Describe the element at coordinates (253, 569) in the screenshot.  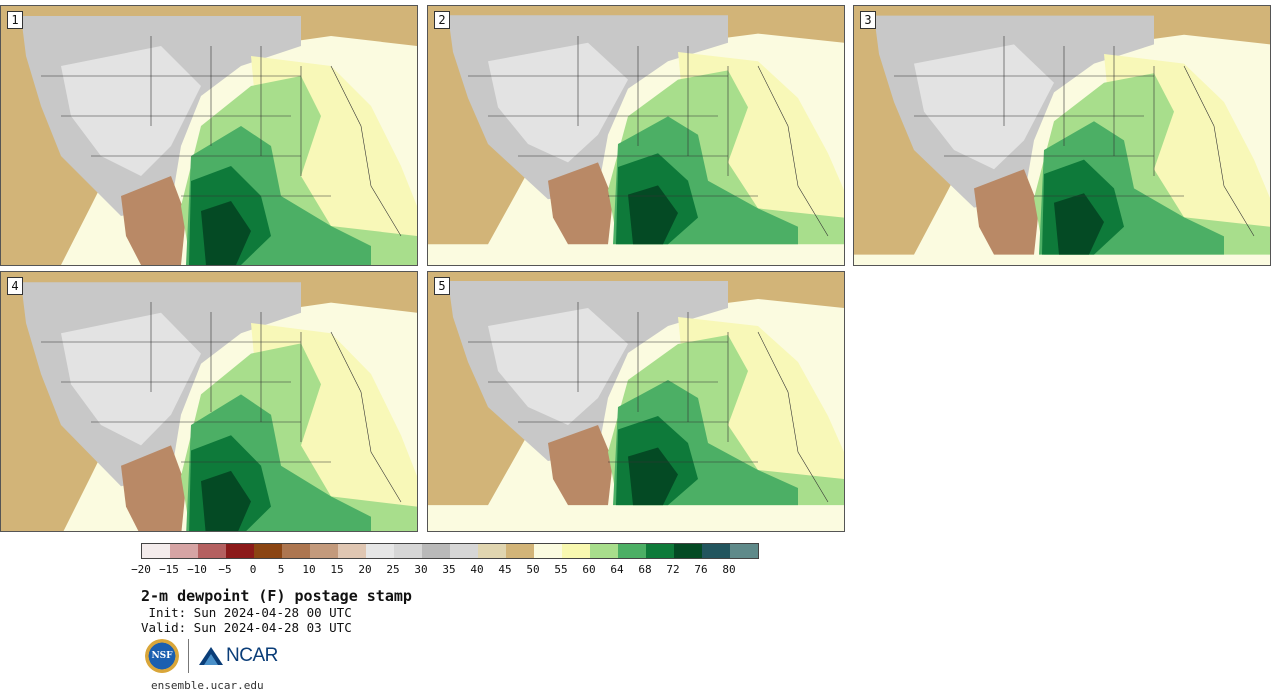
I see `colorbar-tick-label: 0` at that location.